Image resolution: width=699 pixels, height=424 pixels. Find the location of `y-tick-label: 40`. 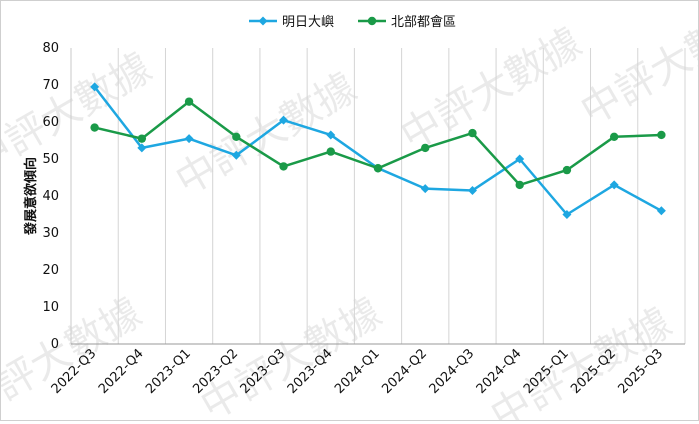

y-tick-label: 40 is located at coordinates (50, 196).